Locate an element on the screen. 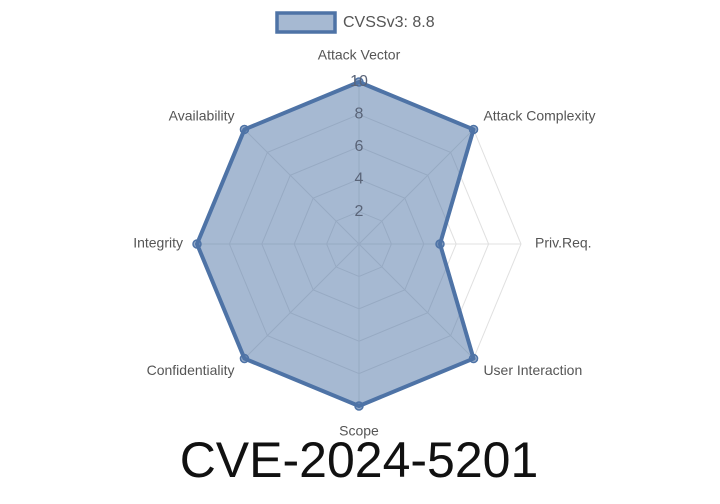 The height and width of the screenshot is (504, 720). chart-title: CVE-2024-5201 is located at coordinates (359, 460).